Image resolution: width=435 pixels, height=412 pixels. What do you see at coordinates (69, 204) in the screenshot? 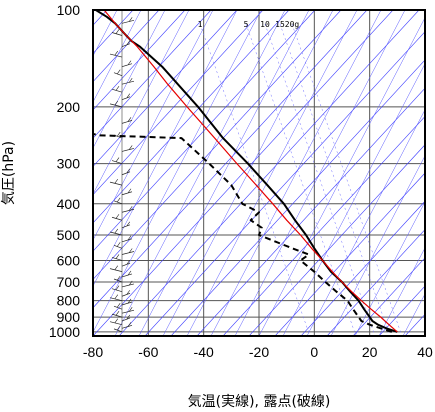
I see `y-tick-label: 400` at bounding box center [69, 204].